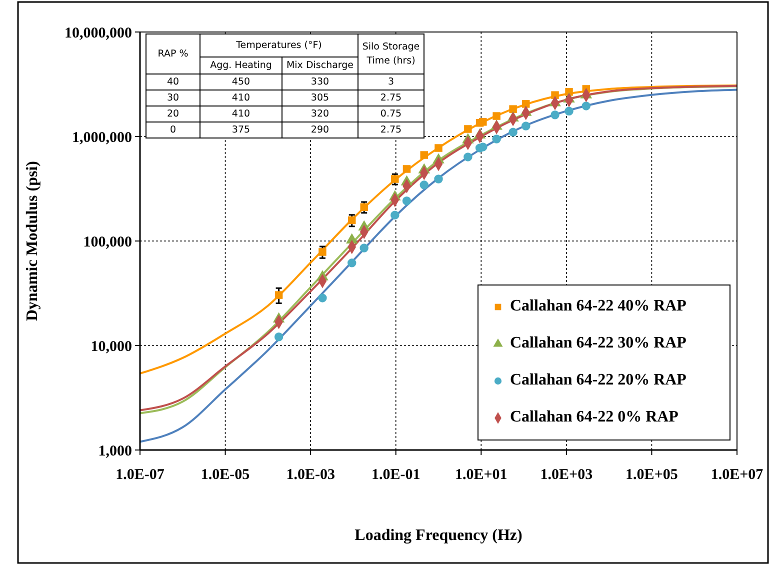 The width and height of the screenshot is (770, 564). What do you see at coordinates (173, 130) in the screenshot?
I see `annotation: 0` at bounding box center [173, 130].